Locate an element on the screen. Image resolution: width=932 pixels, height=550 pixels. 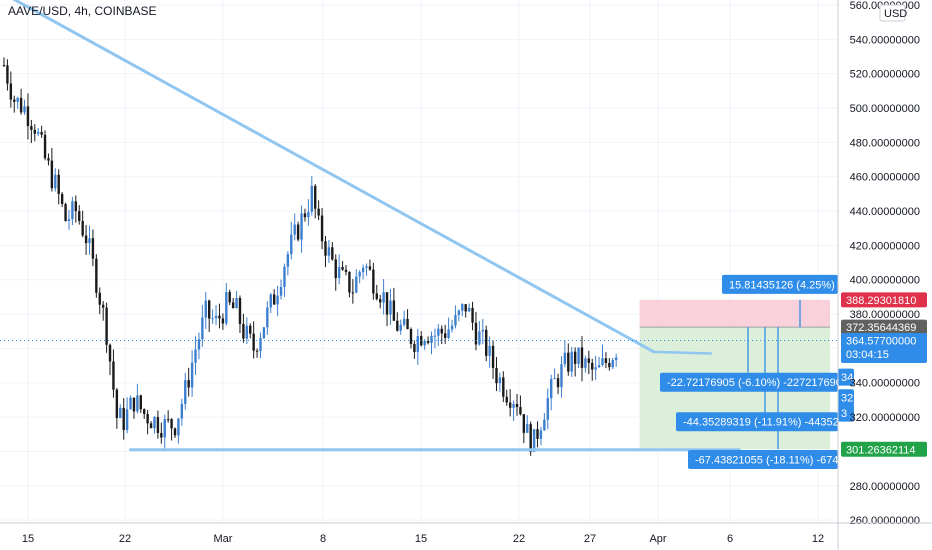
price-label: 364.57700000 is located at coordinates (881, 342).